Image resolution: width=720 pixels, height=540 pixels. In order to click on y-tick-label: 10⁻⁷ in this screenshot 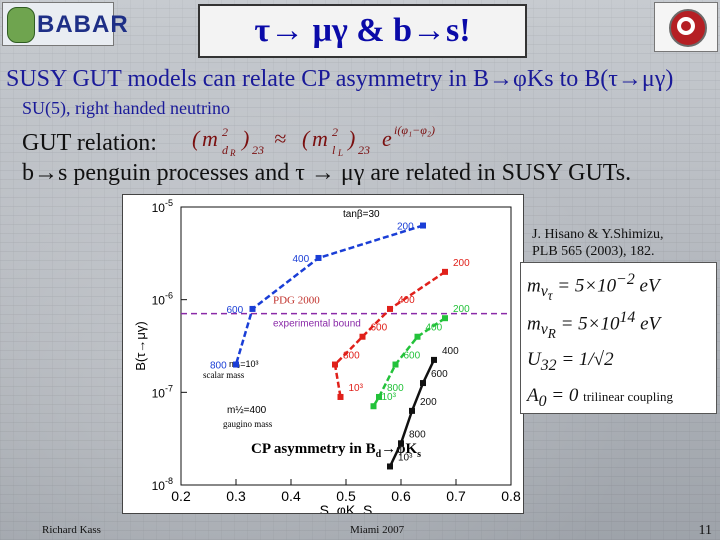, I will do `click(162, 391)`.